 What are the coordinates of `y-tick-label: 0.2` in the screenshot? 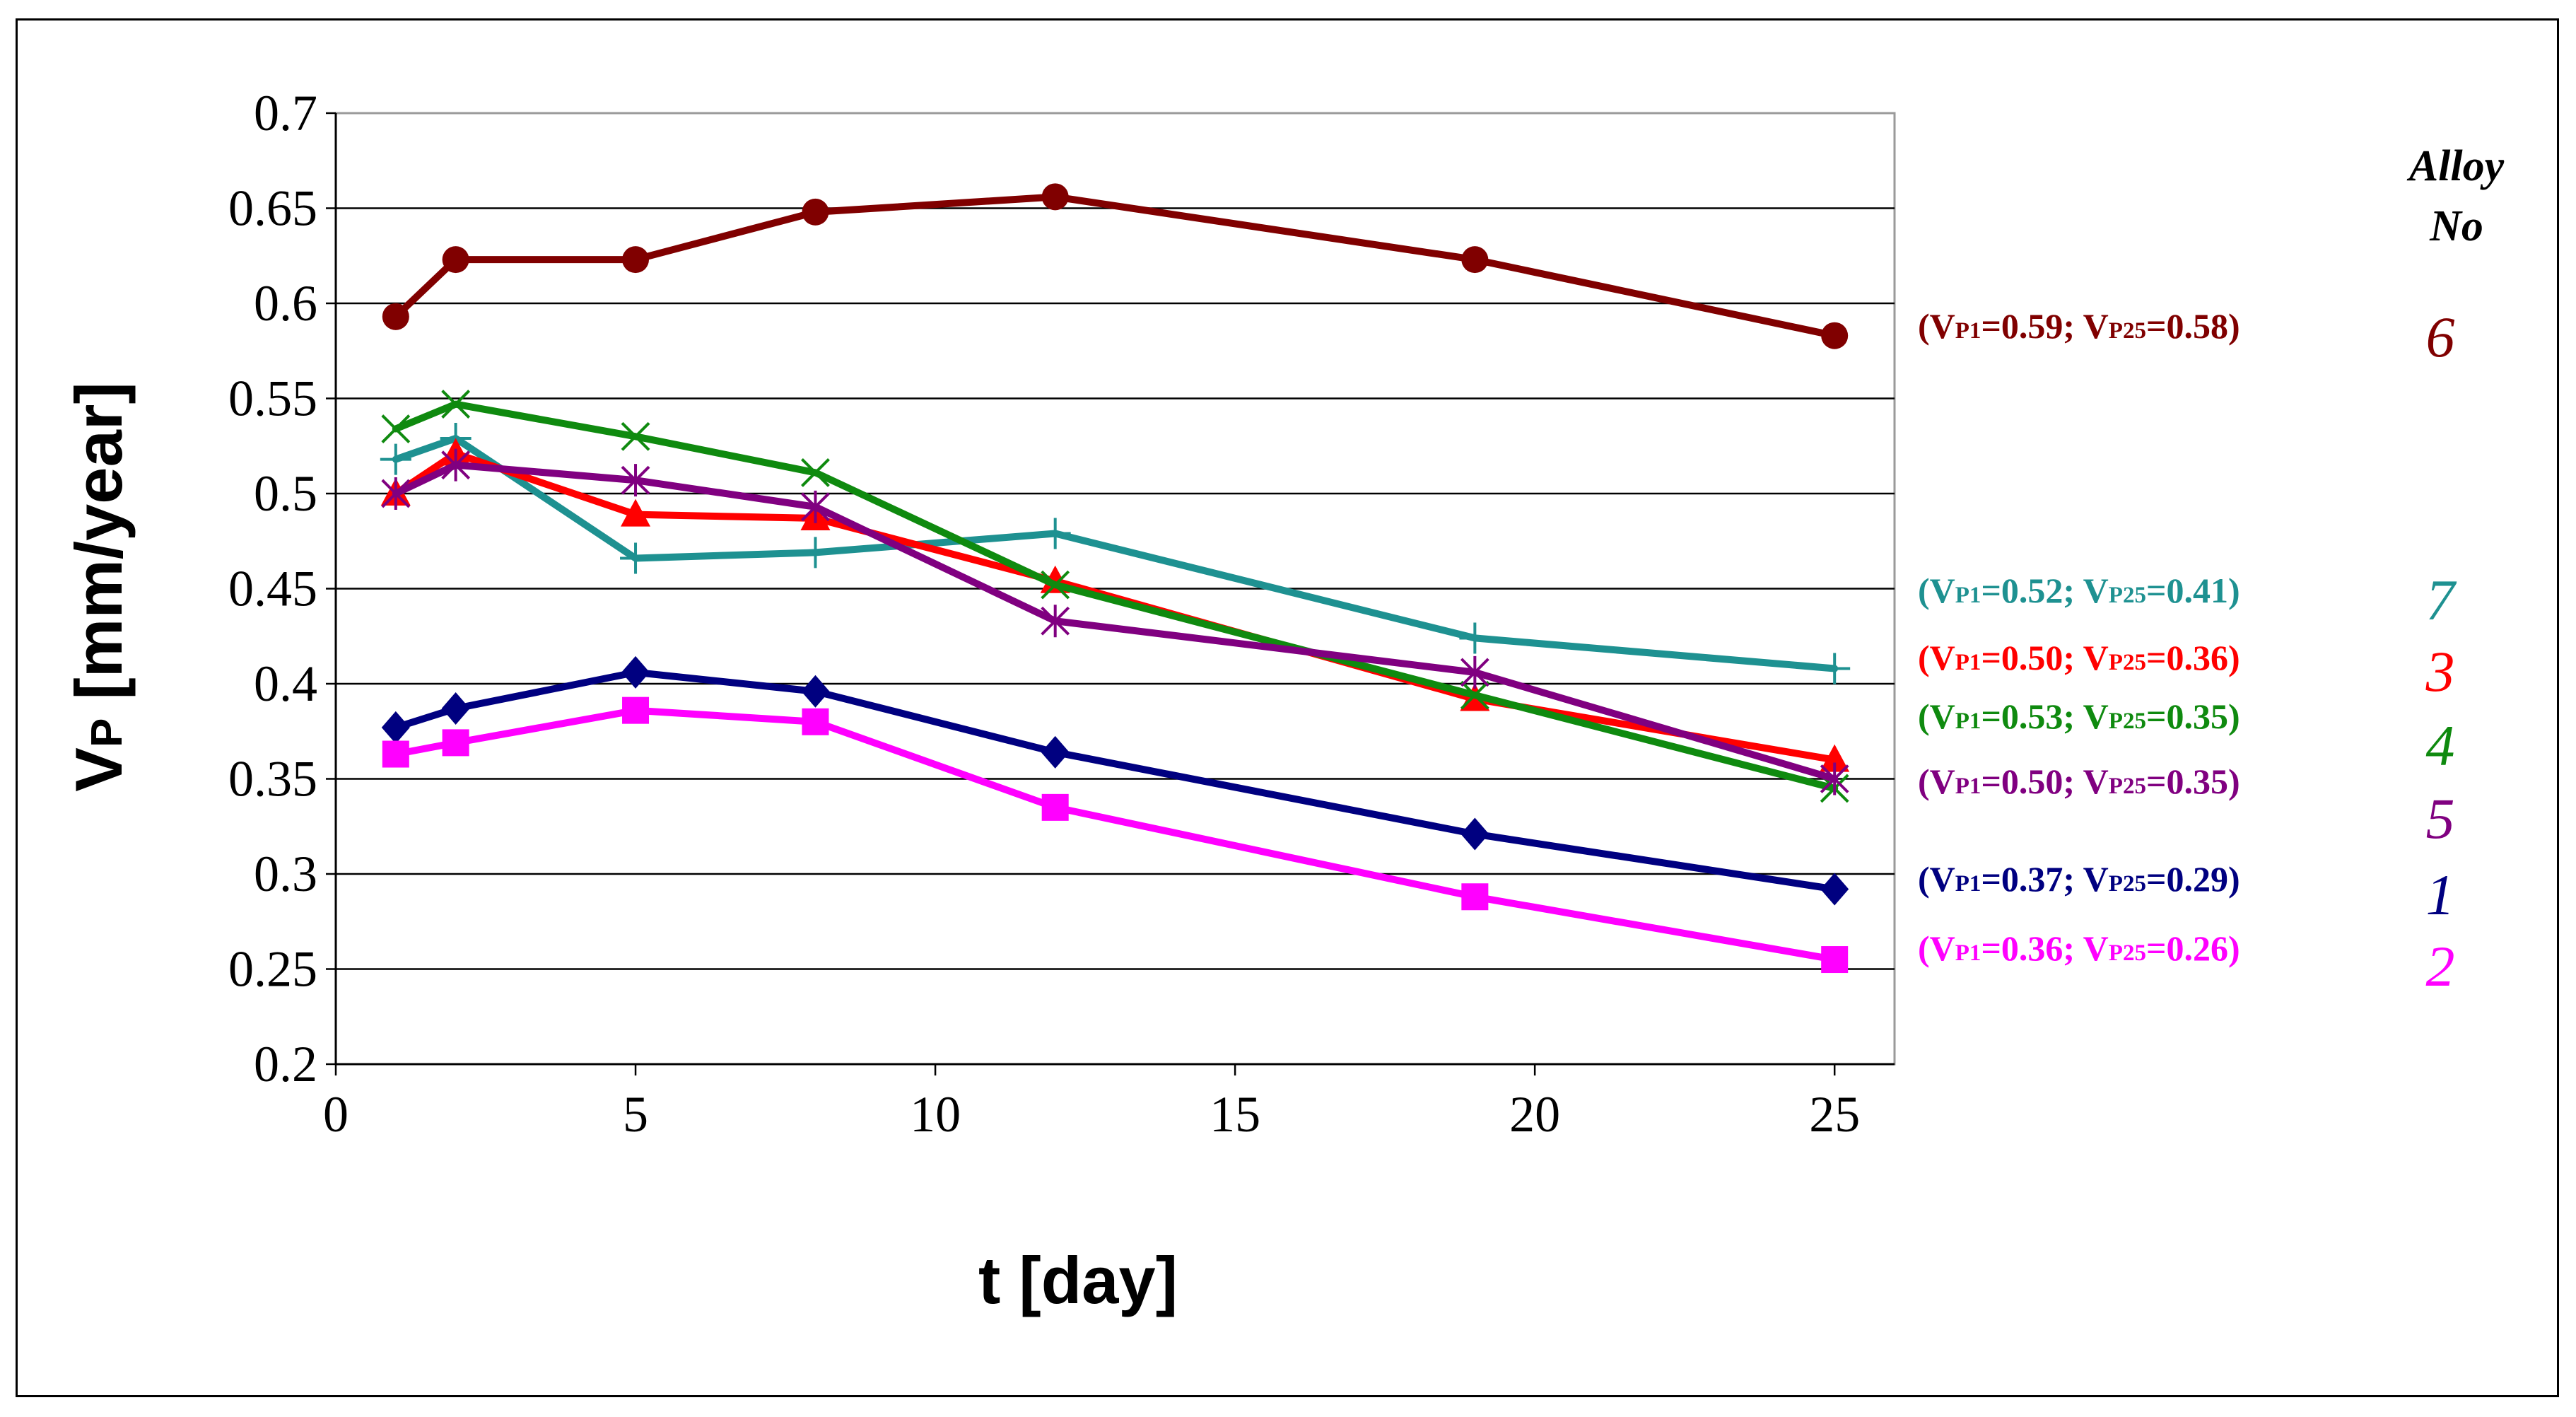 It's located at (285, 1064).